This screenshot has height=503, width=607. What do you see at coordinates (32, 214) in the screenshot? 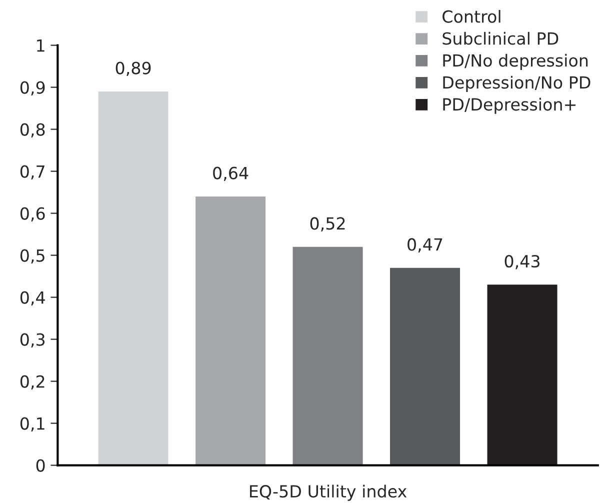
I see `y-tick-label: 0,6` at bounding box center [32, 214].